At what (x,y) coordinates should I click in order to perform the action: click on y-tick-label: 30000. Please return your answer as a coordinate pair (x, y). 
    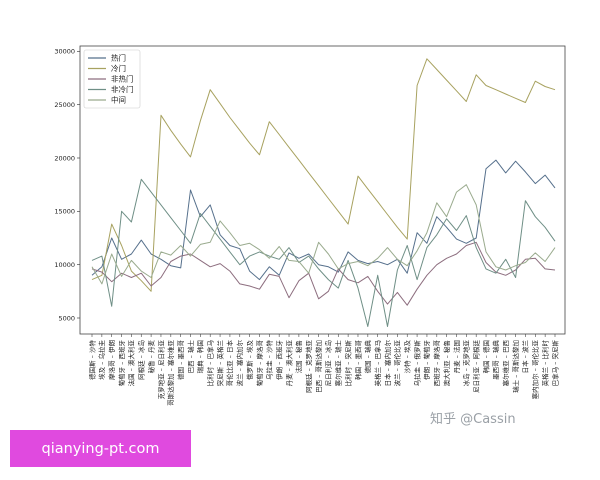
    Looking at the image, I should click on (64, 52).